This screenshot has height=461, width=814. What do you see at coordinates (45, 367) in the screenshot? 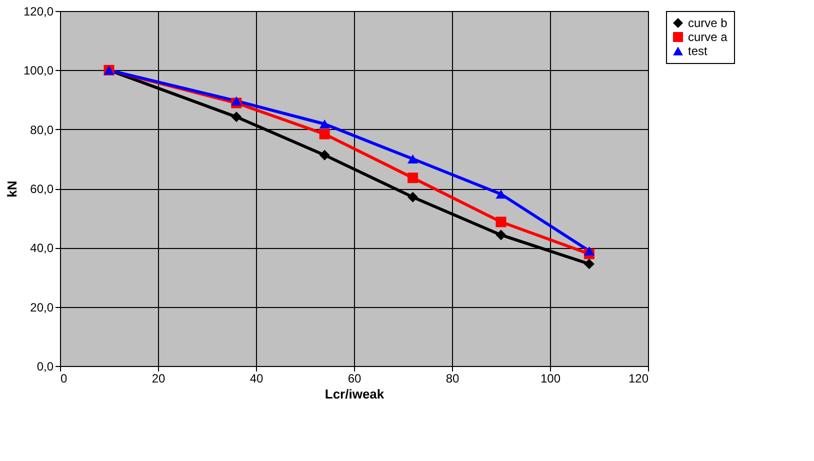
I see `y-tick-label: 0,0` at bounding box center [45, 367].